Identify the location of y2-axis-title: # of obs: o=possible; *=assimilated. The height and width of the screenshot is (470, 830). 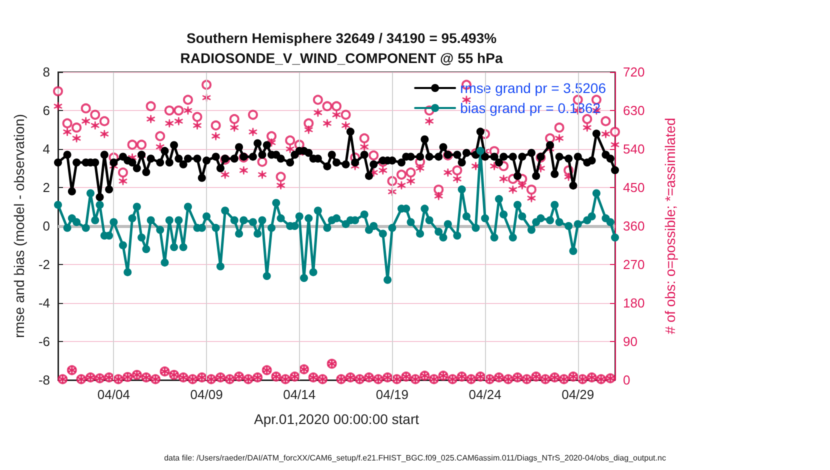
(670, 226).